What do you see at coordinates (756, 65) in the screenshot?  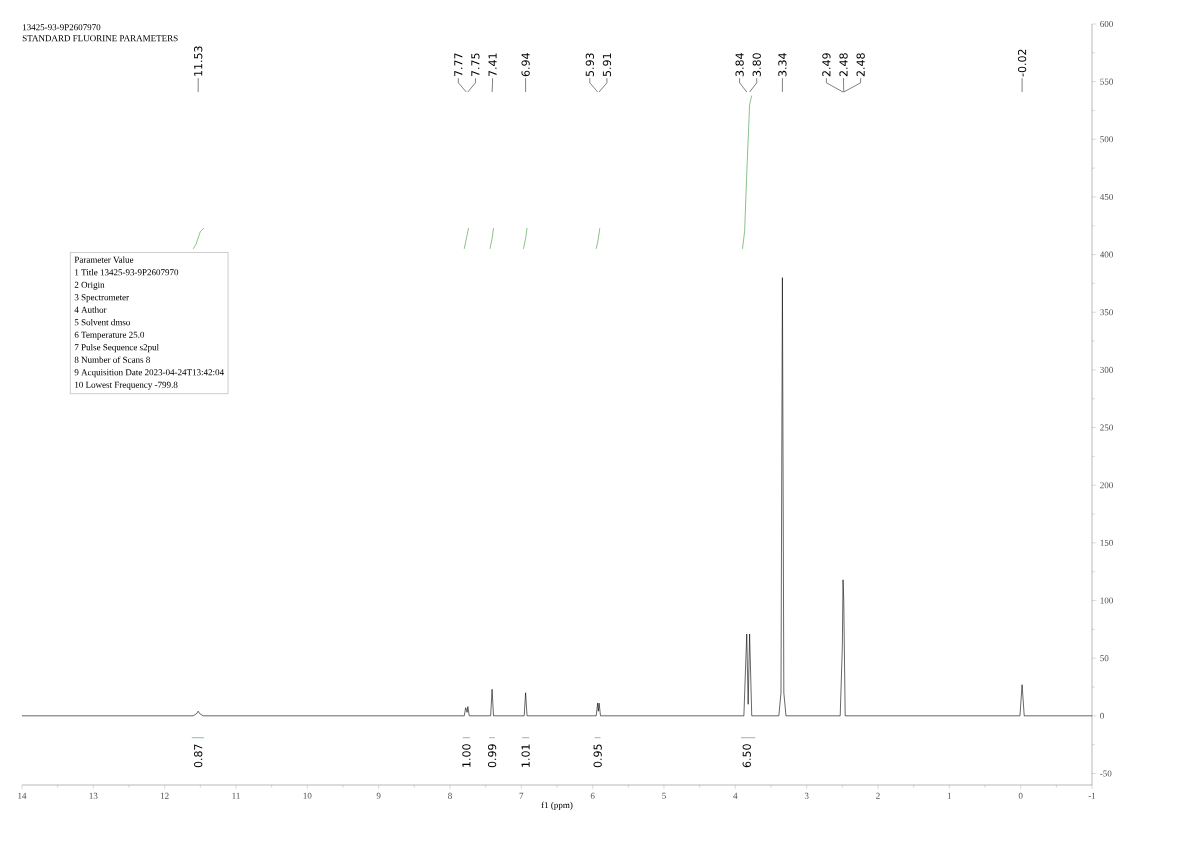 I see `annotation: 3.80` at bounding box center [756, 65].